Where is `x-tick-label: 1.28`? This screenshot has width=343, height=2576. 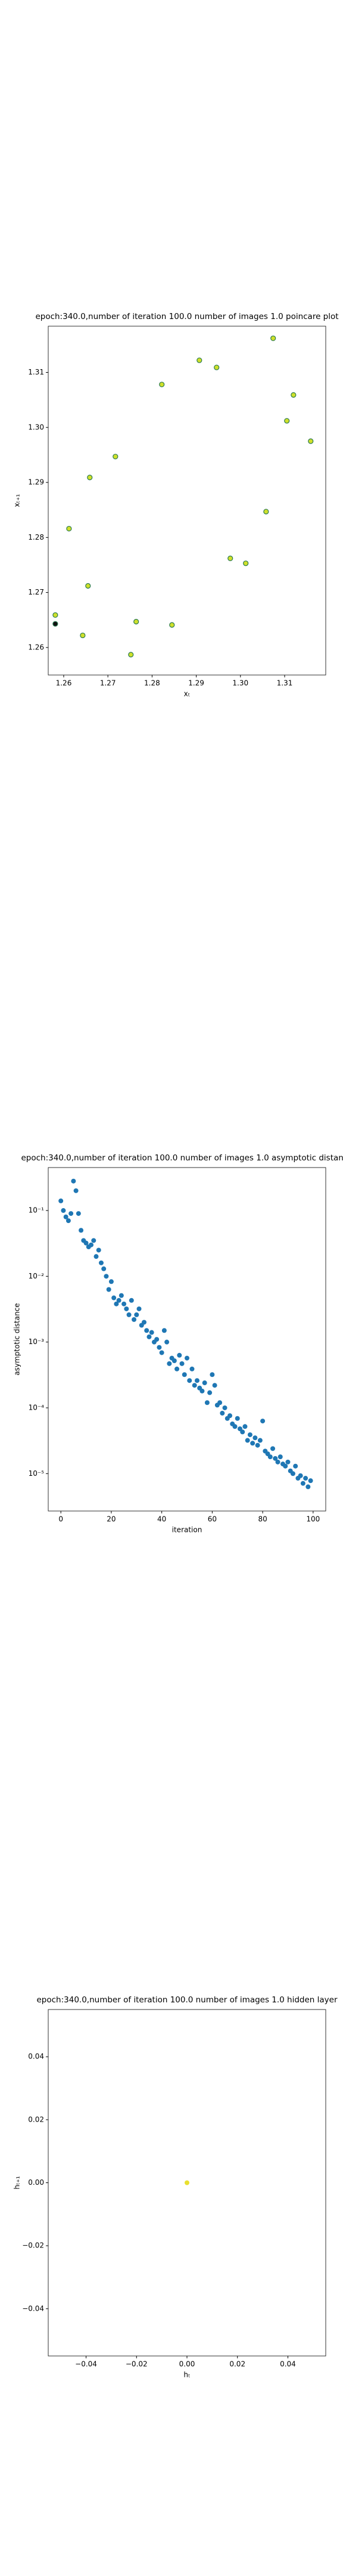
x-tick-label: 1.28 is located at coordinates (152, 683).